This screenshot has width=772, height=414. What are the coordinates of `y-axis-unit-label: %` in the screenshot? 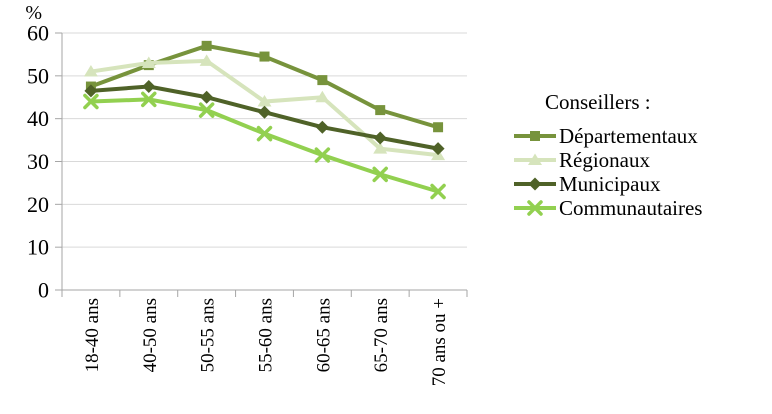 It's located at (33, 13).